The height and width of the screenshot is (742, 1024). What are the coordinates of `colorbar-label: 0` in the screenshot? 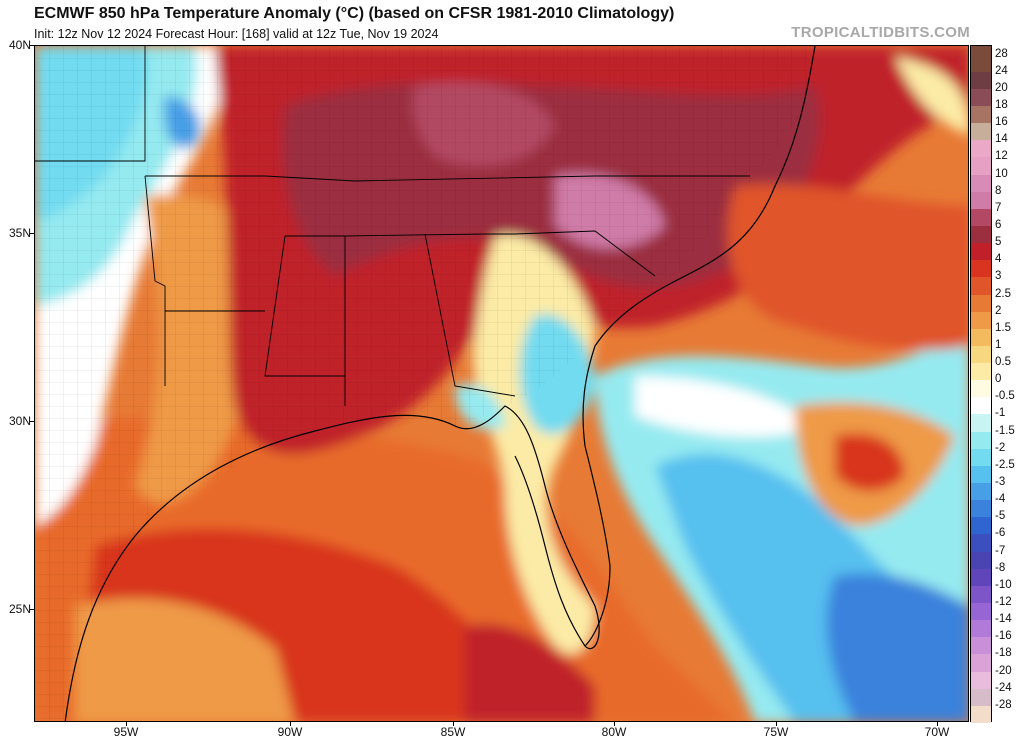 It's located at (998, 379).